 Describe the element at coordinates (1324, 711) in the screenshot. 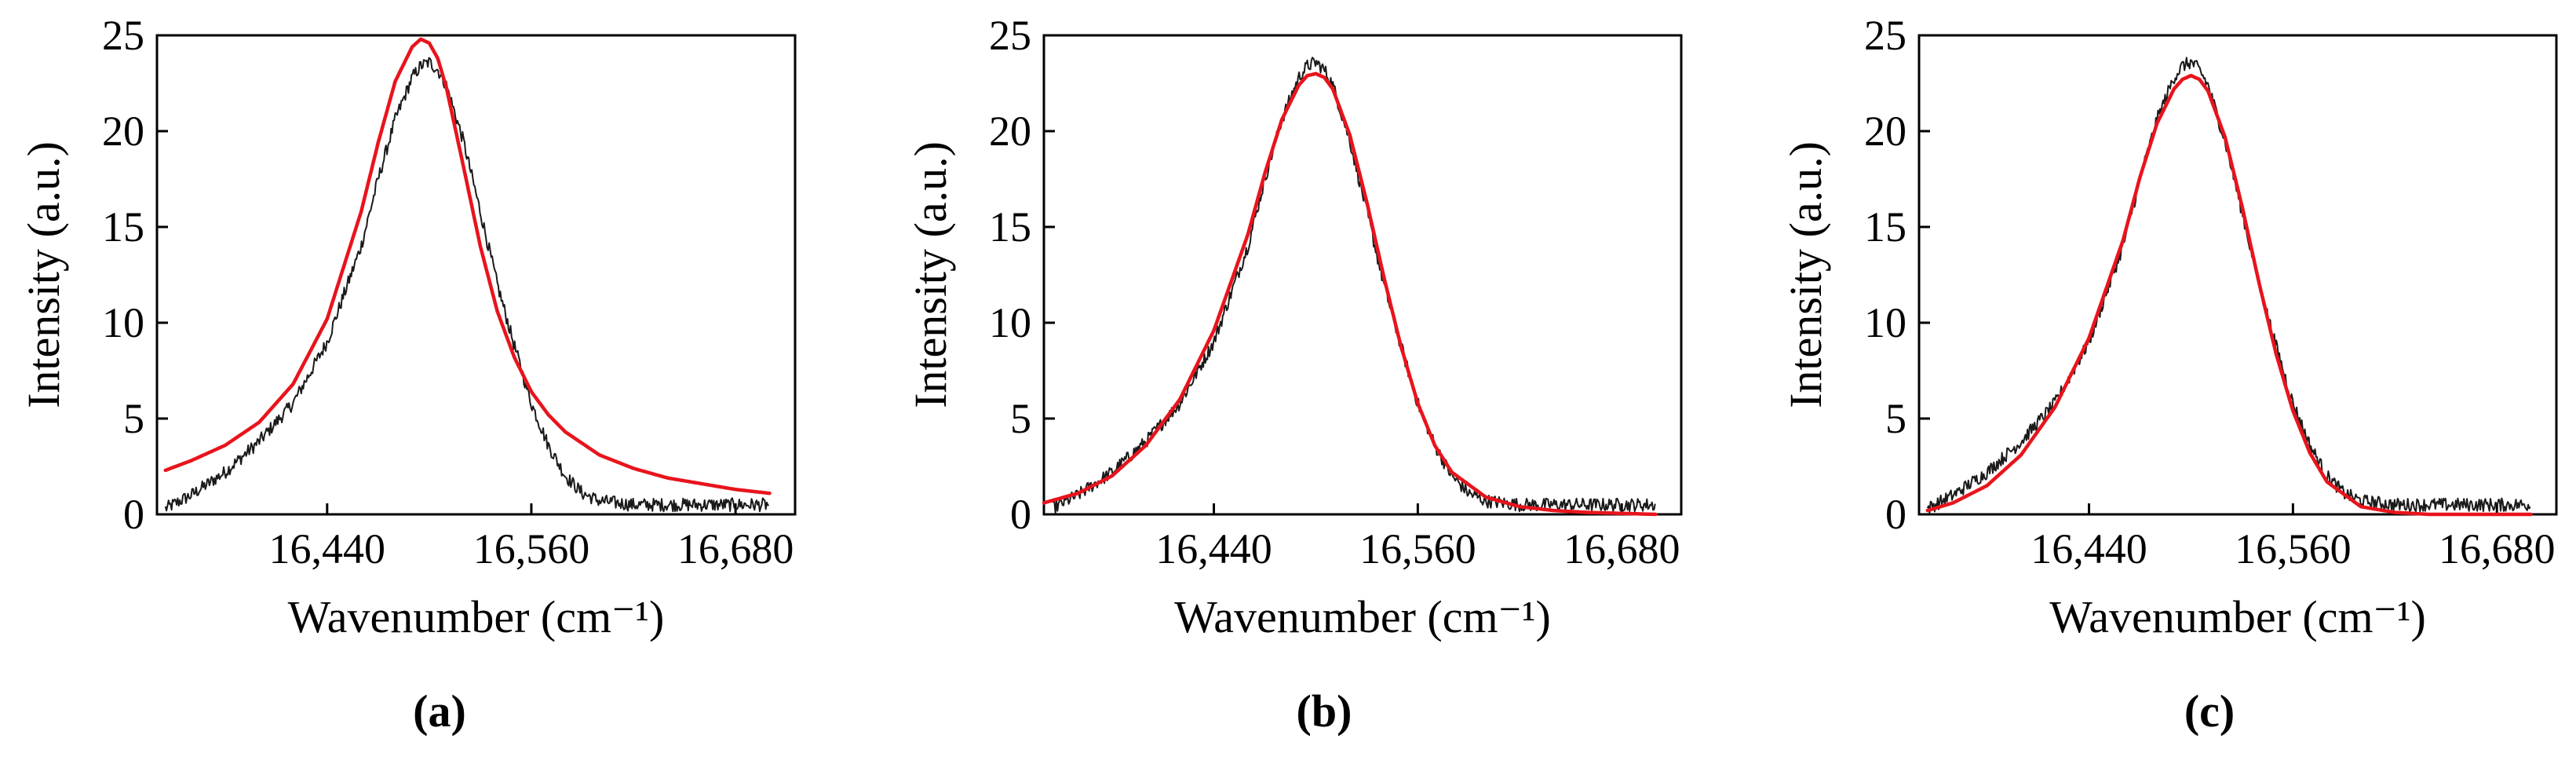

I see `panel-label: (b)` at that location.